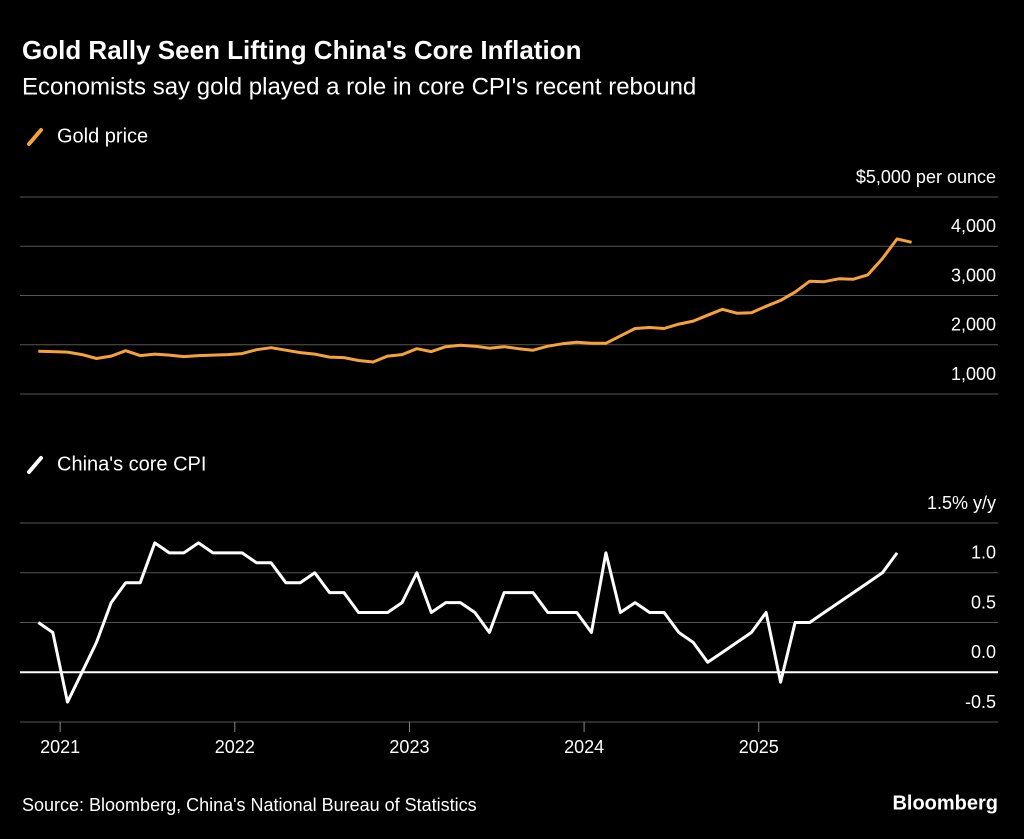 This screenshot has height=839, width=1024. Describe the element at coordinates (980, 702) in the screenshot. I see `y-tick-label: -0.5` at that location.